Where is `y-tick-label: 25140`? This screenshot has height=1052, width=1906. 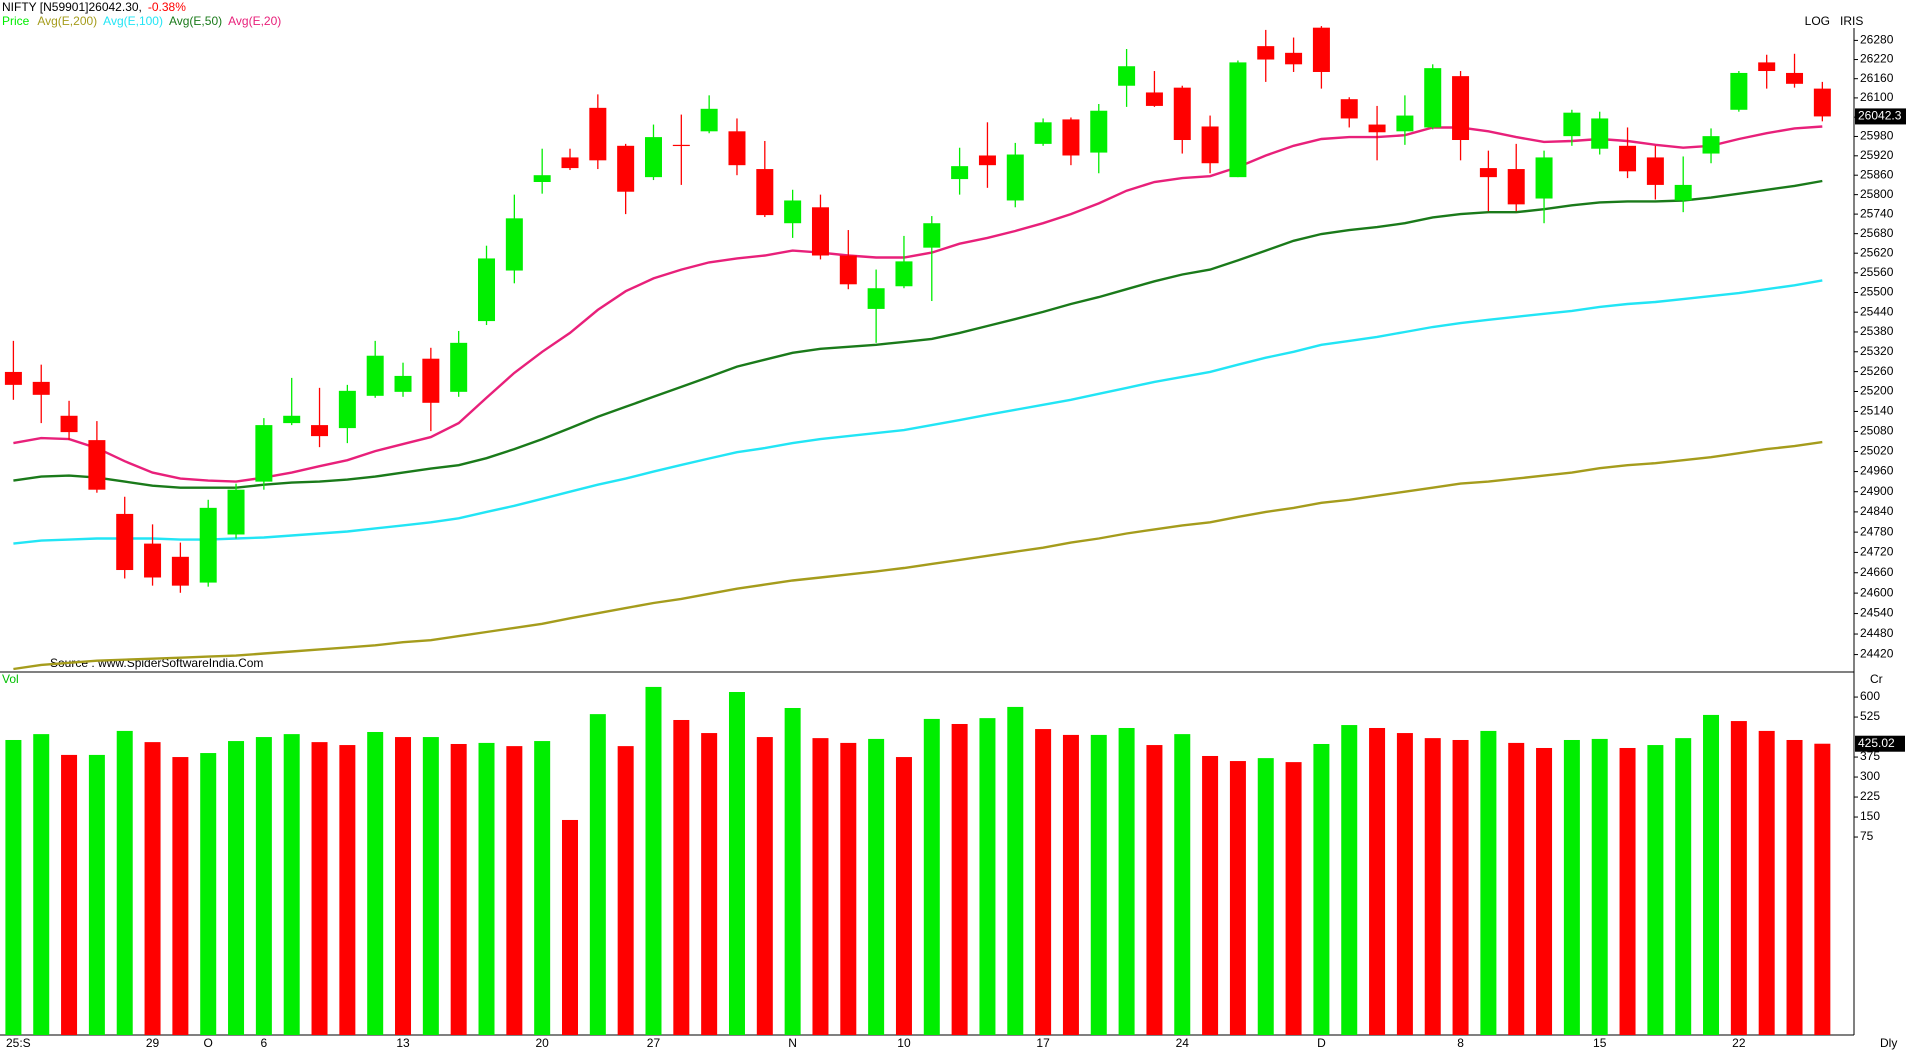 y-tick-label: 25140 is located at coordinates (1877, 411).